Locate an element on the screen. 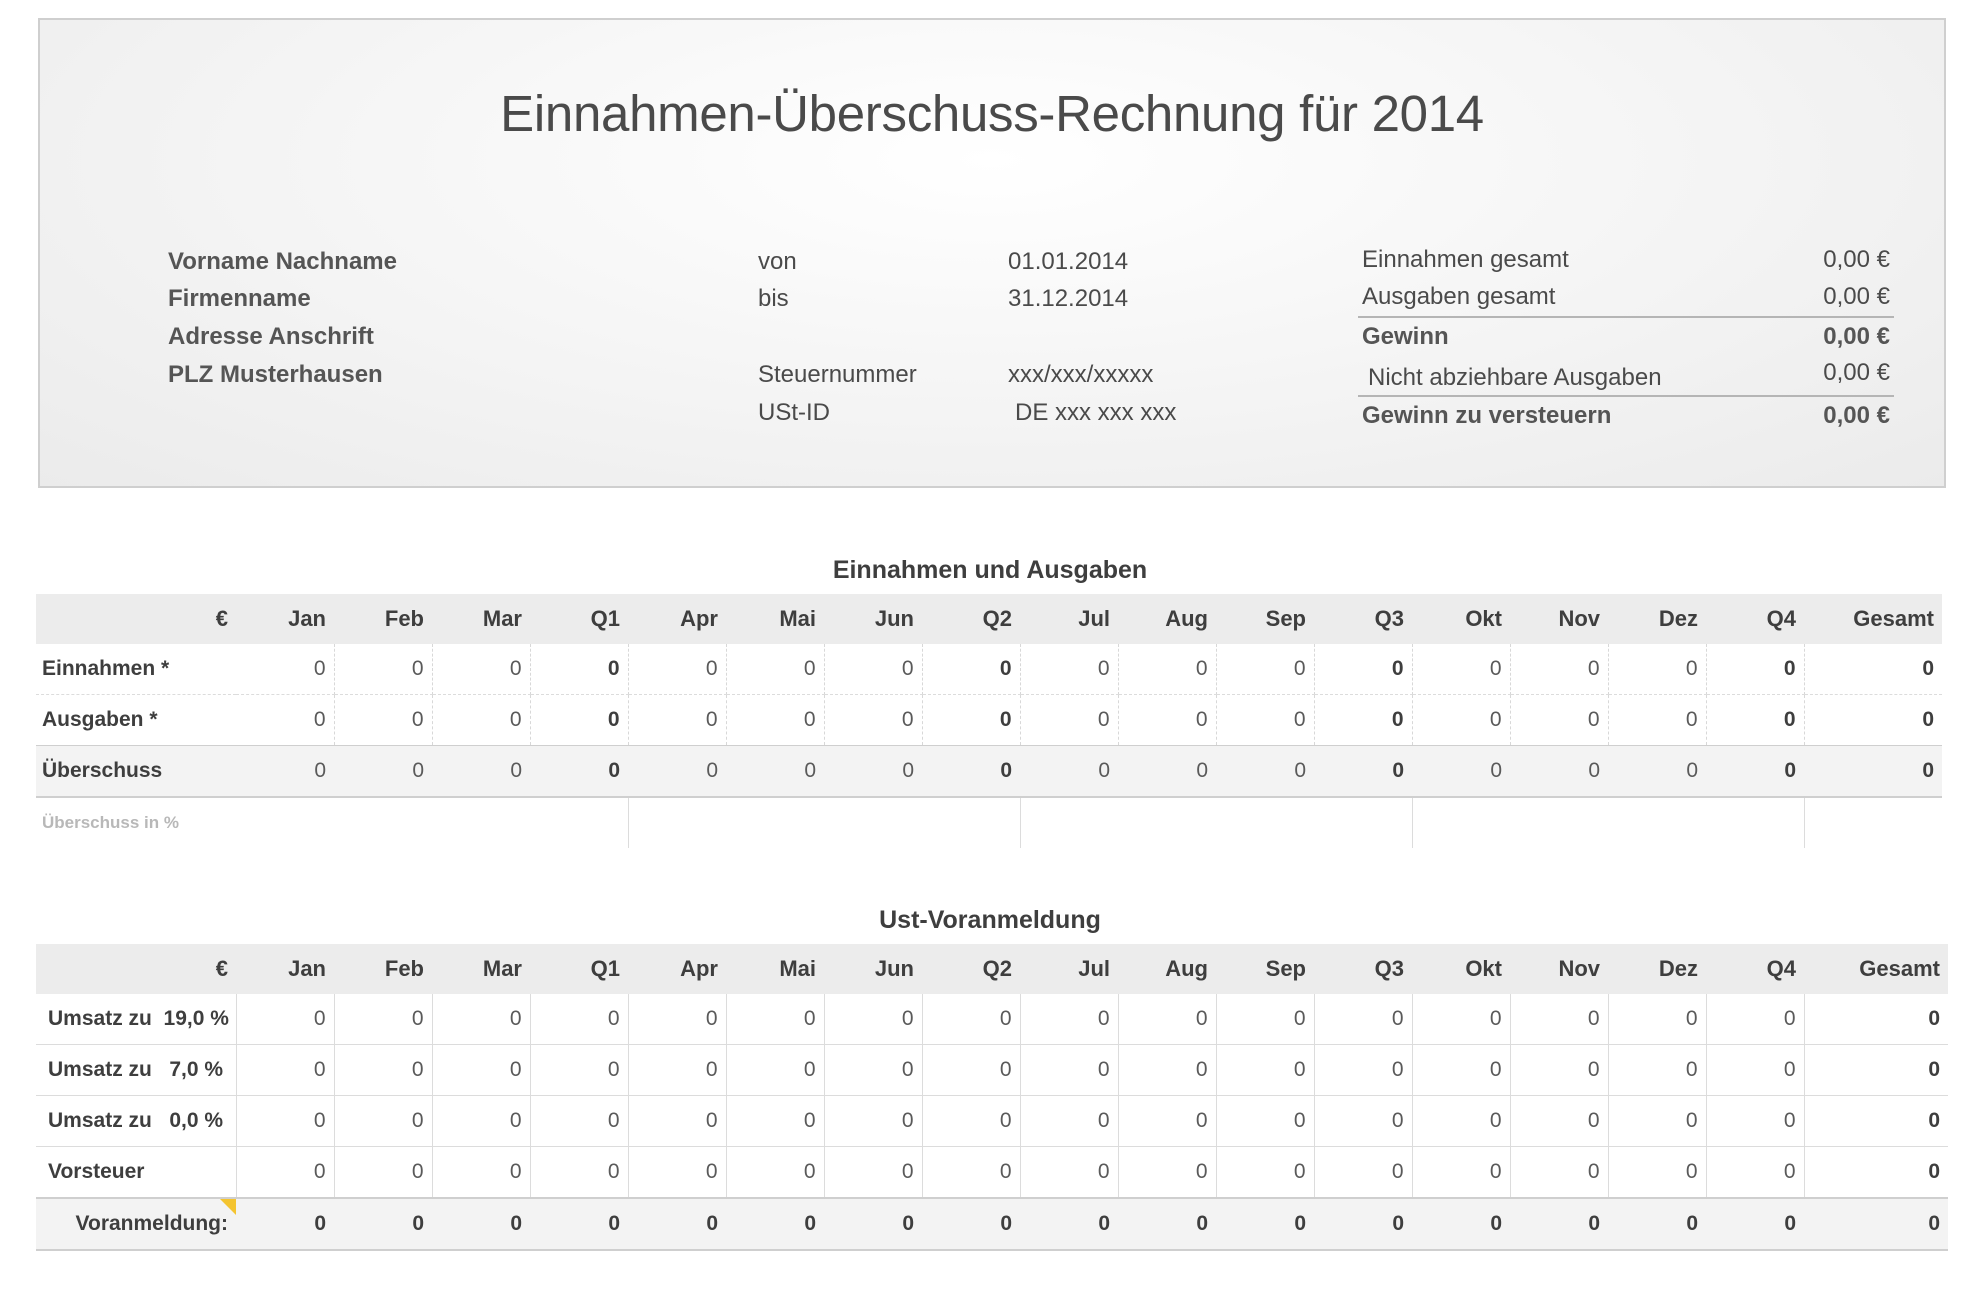  comment-marker-icon is located at coordinates (228, 1207).